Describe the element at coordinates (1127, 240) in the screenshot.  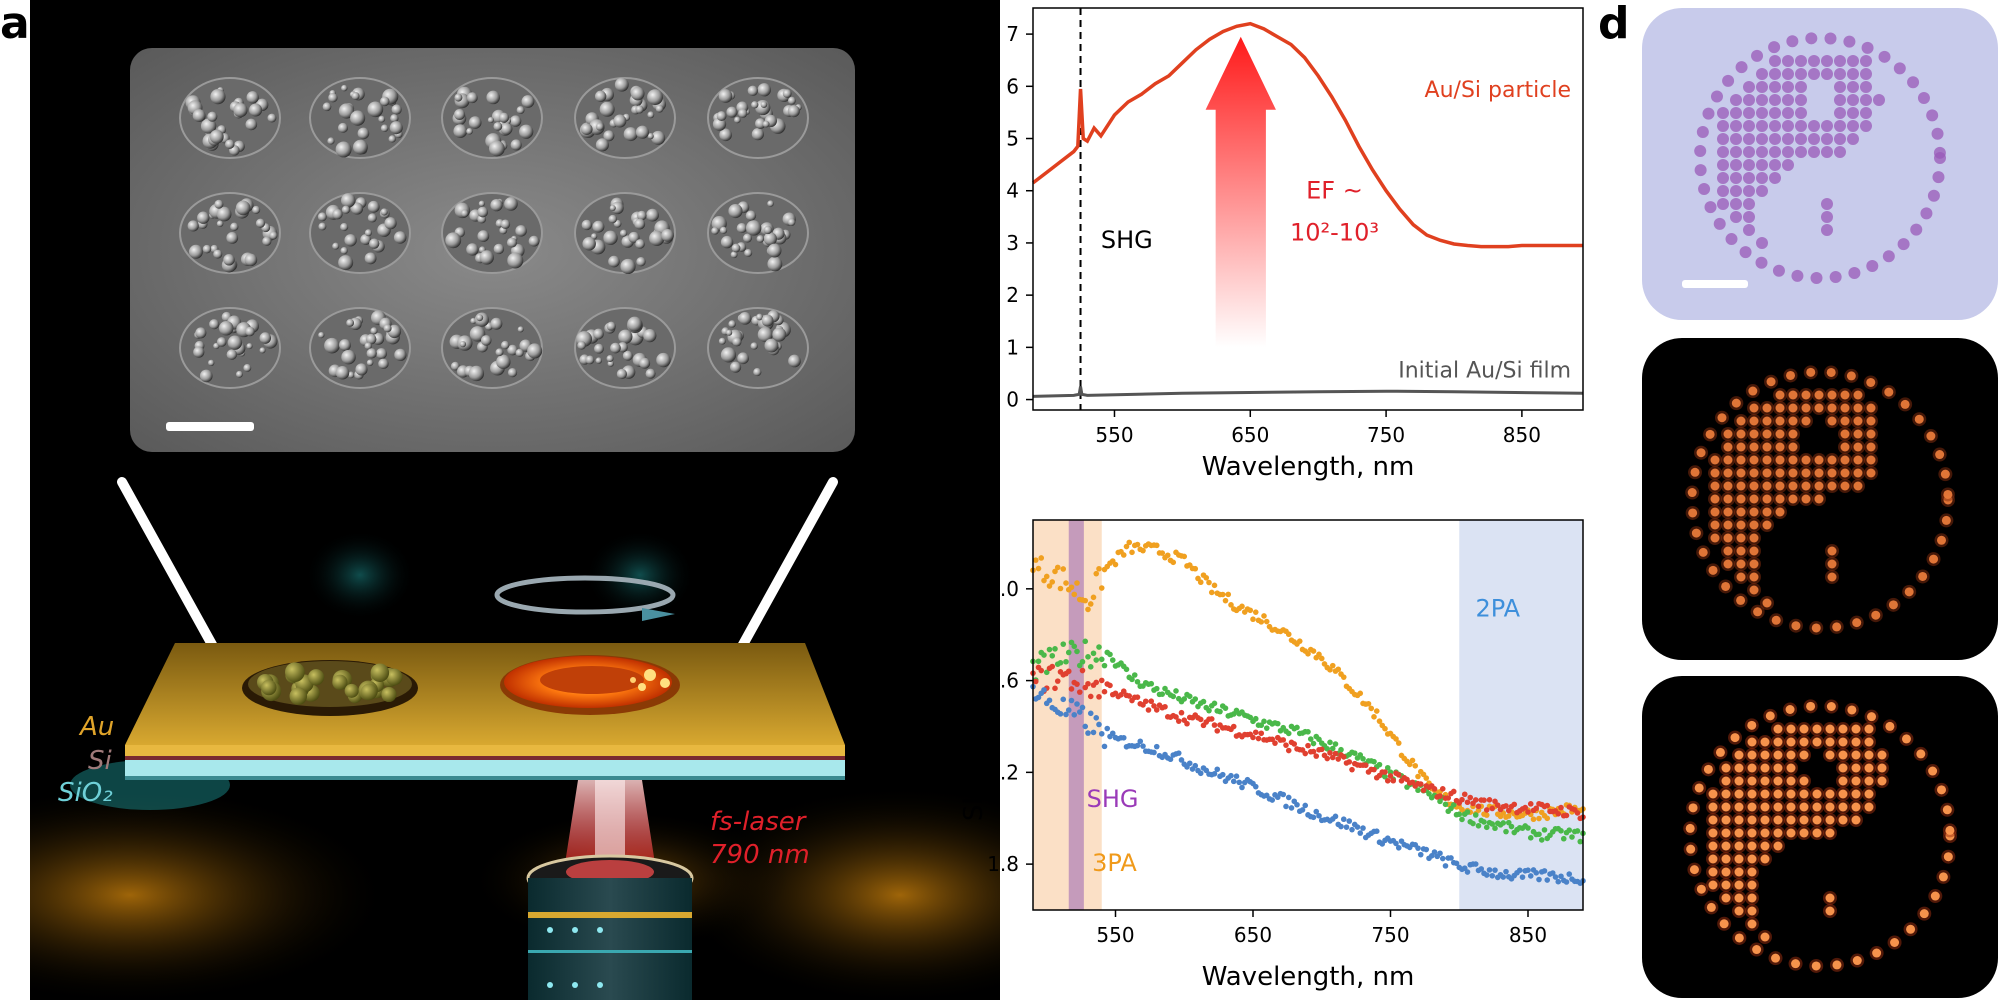
I see `shg-annotation: SHG` at that location.